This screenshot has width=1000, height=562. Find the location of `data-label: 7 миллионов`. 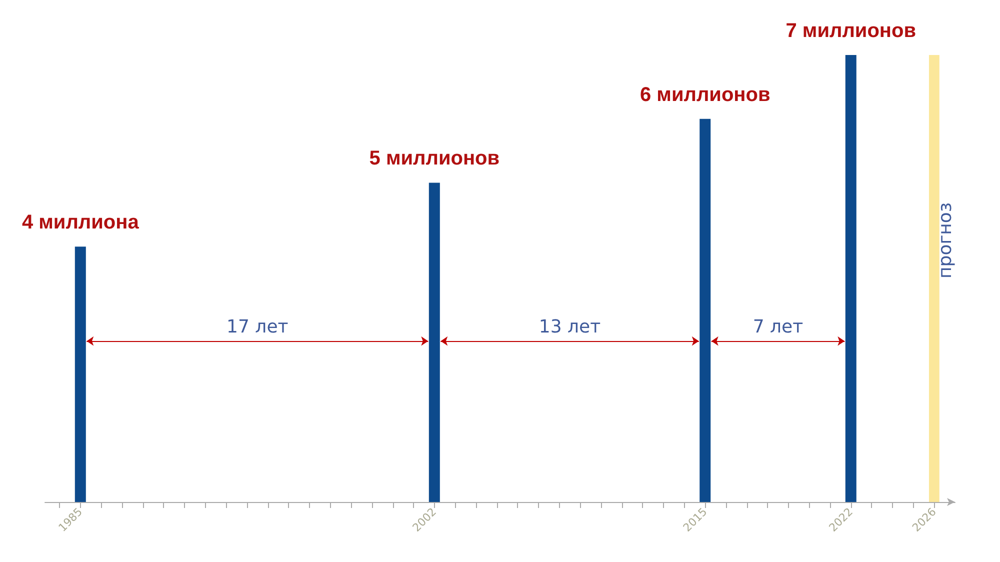

data-label: 7 миллионов is located at coordinates (851, 31).